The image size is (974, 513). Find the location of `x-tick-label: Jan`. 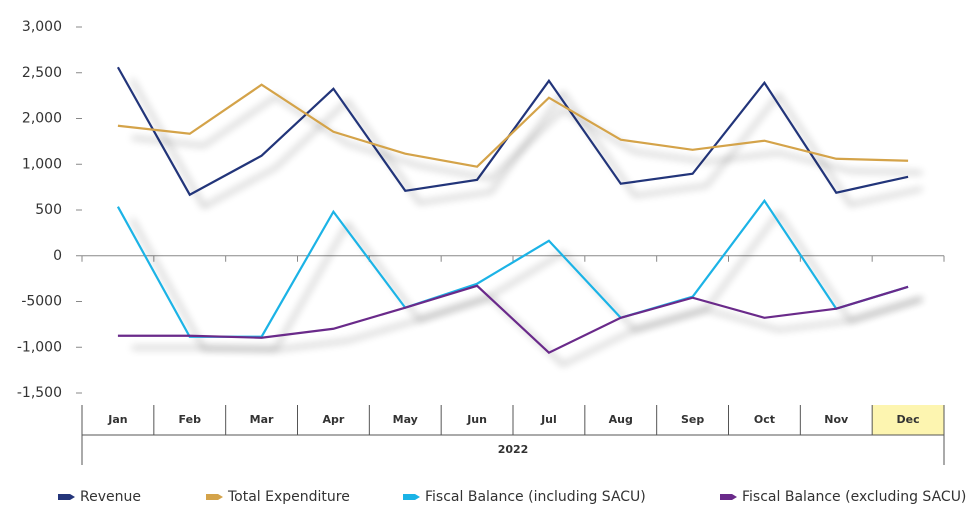

x-tick-label: Jan is located at coordinates (117, 419).